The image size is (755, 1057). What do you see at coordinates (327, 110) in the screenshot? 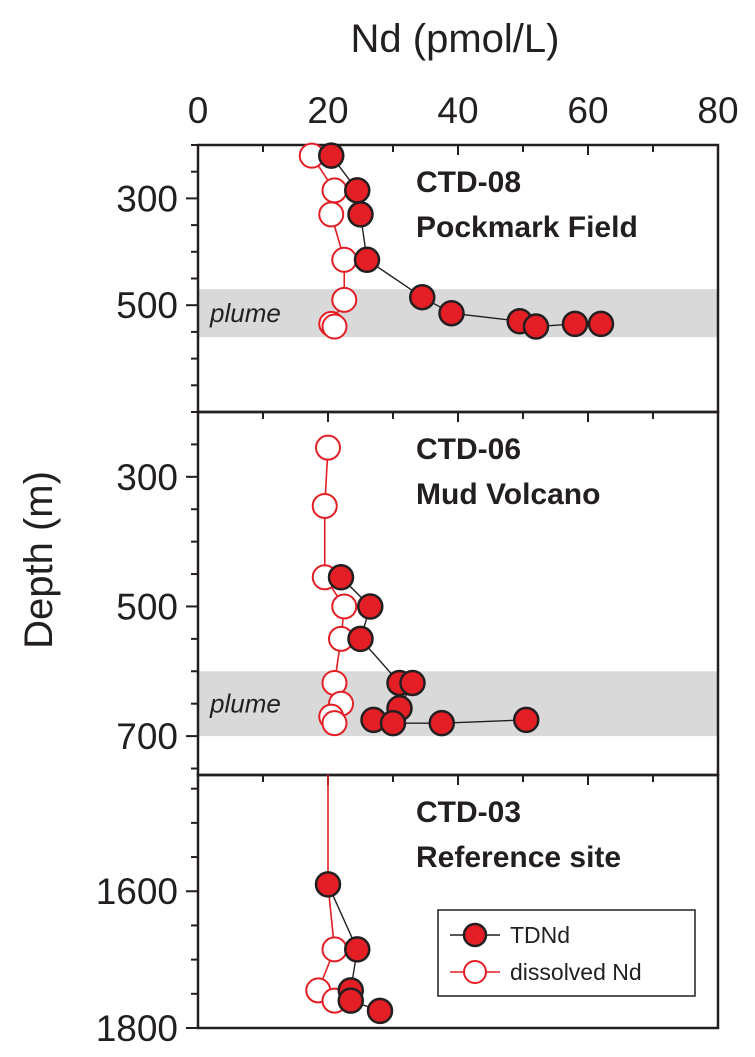
I see `x-tick-label: 20` at bounding box center [327, 110].